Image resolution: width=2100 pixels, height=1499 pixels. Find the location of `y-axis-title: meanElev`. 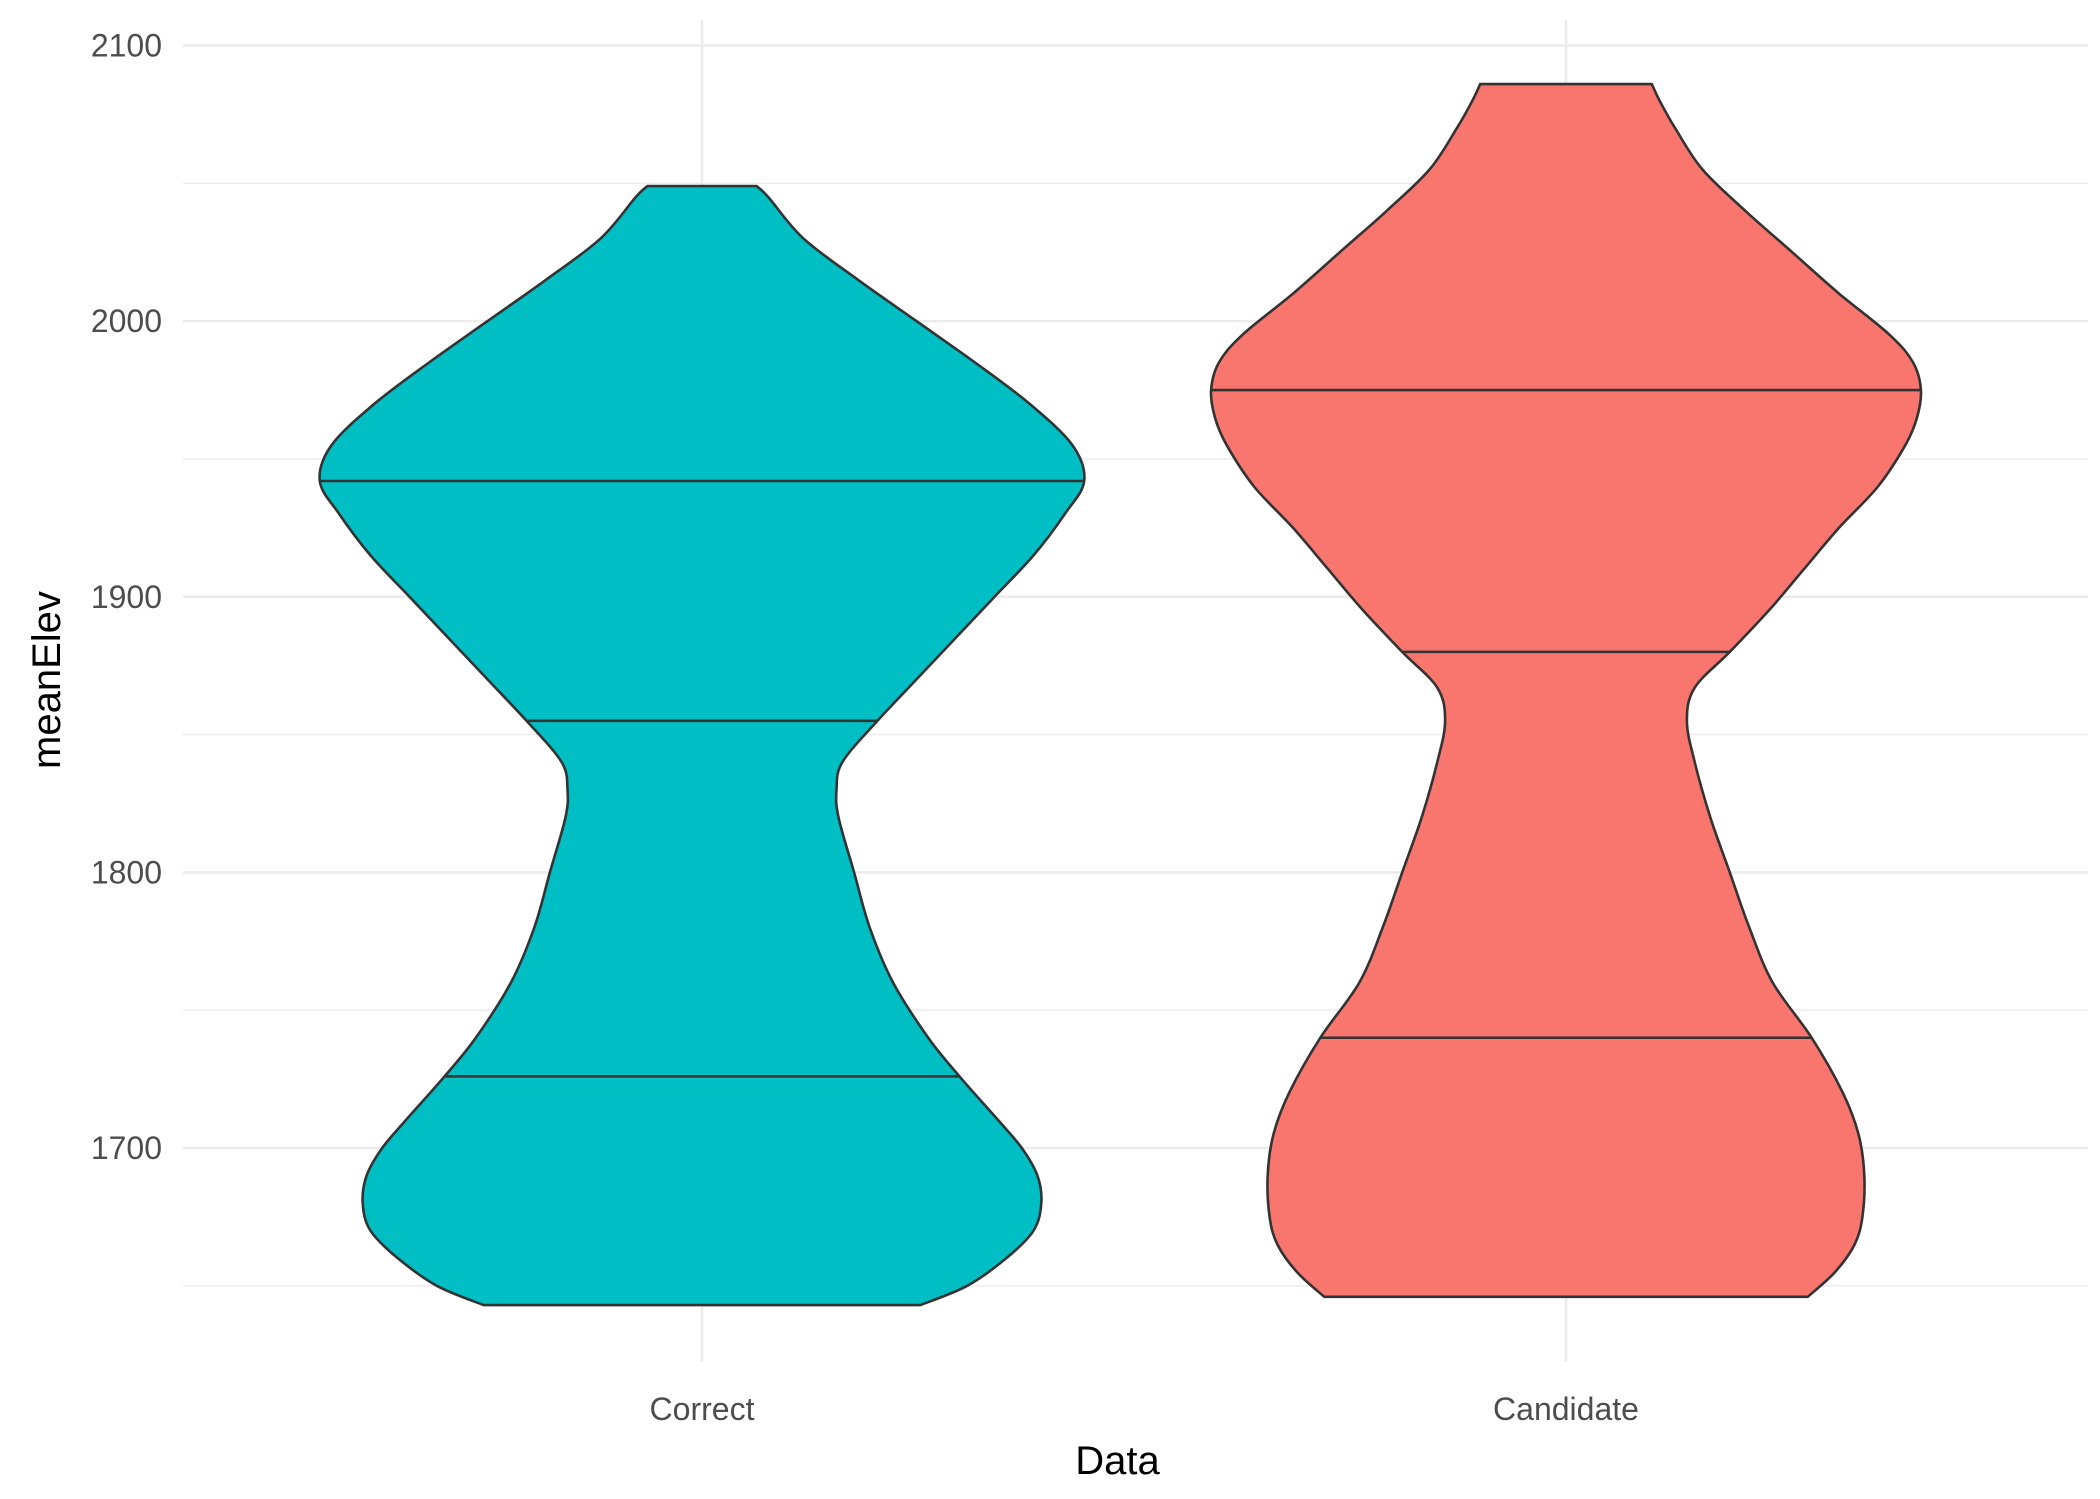

y-axis-title: meanElev is located at coordinates (47, 680).